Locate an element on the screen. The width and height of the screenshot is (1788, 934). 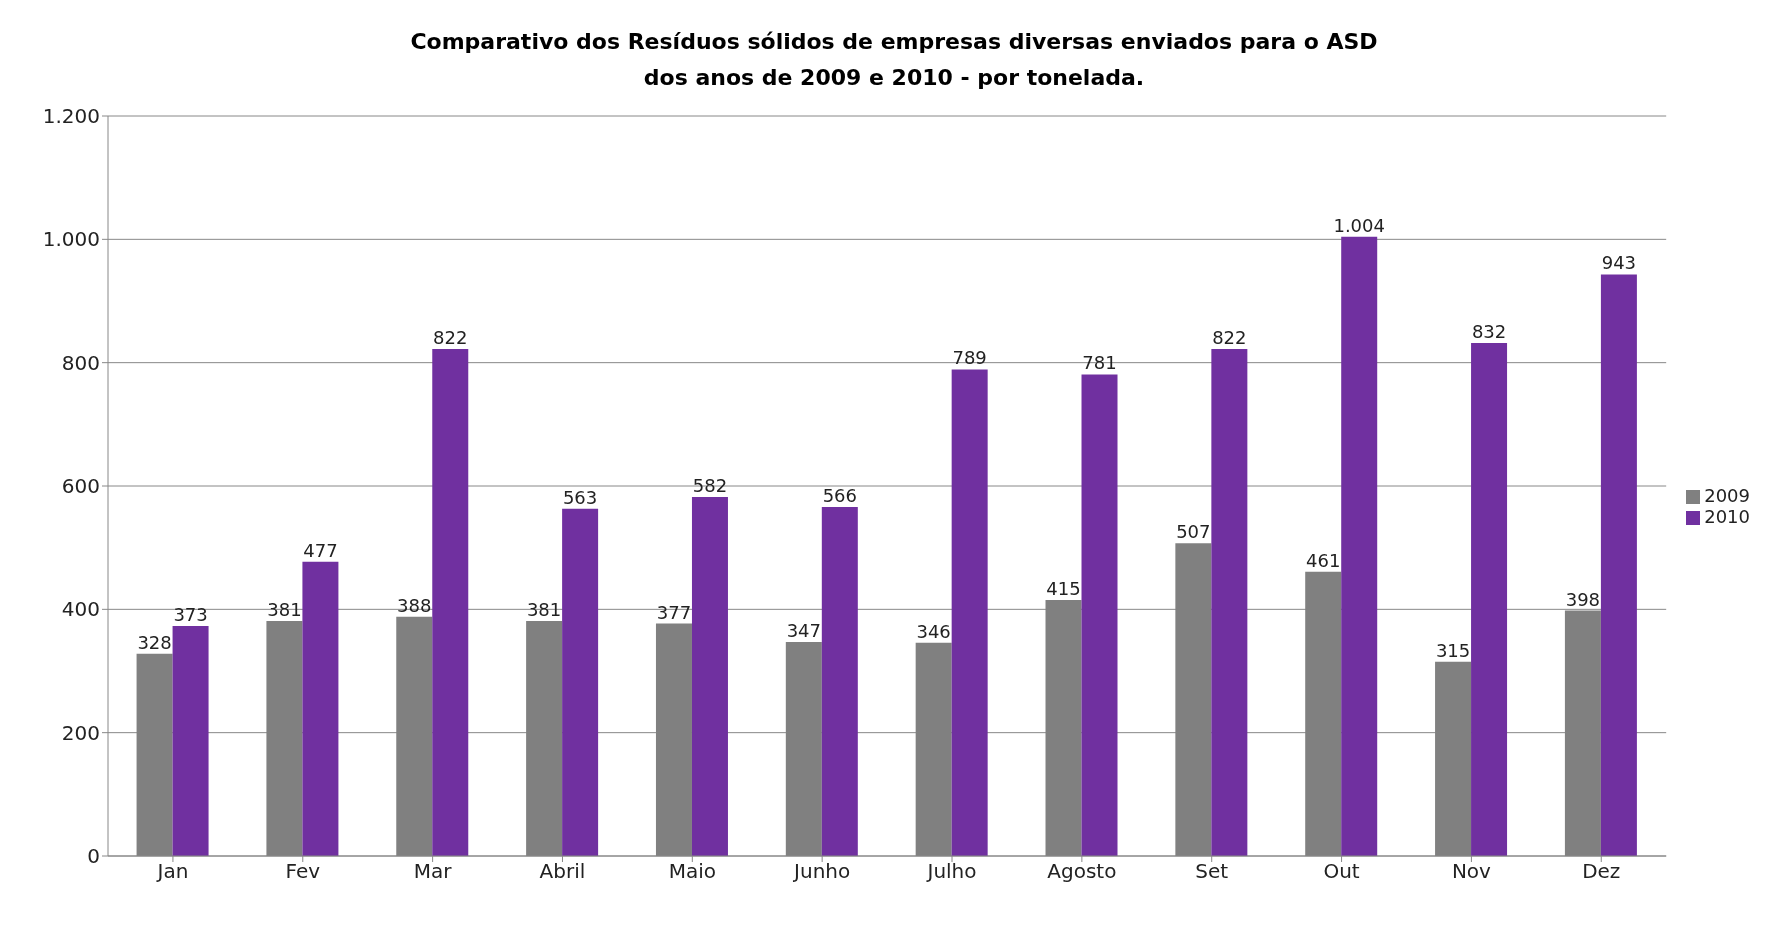
data-label: 398 is located at coordinates (1583, 599).